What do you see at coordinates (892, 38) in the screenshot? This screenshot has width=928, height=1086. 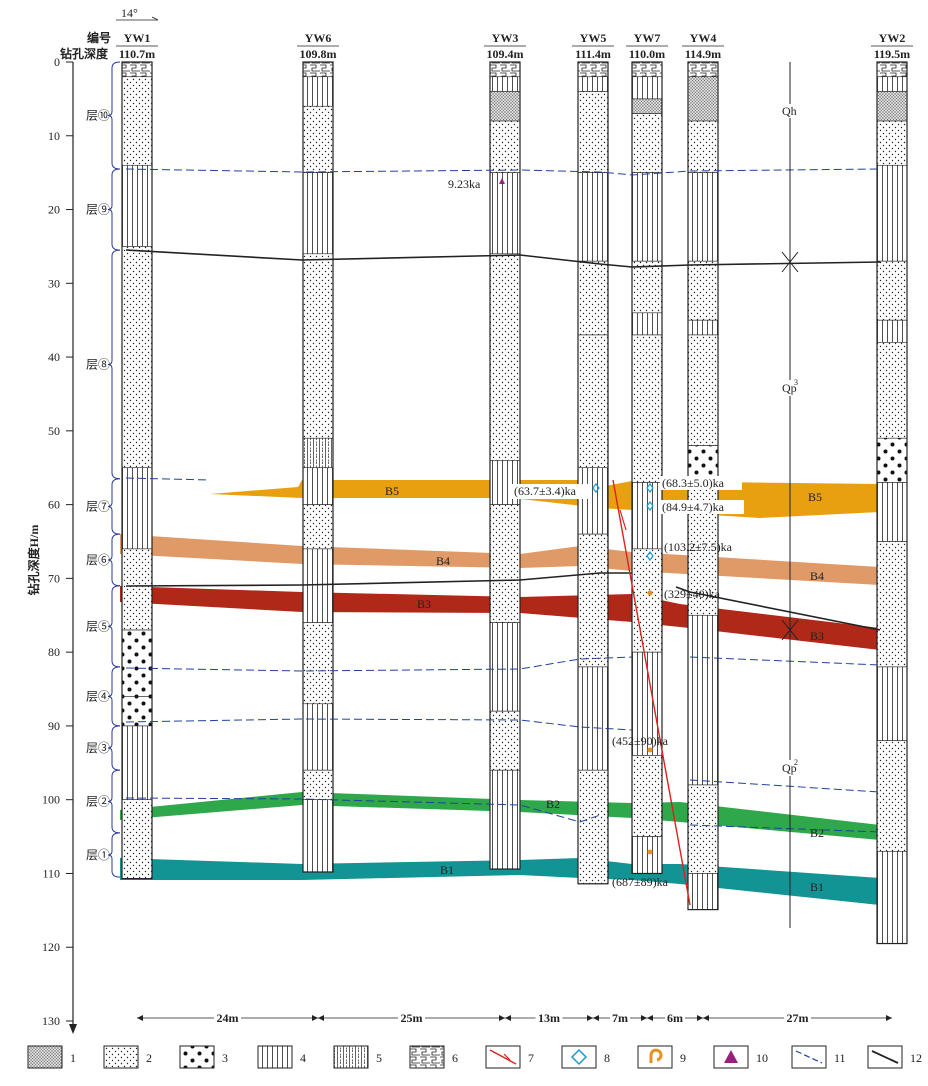 I see `borehole-id-yw2: YW2` at bounding box center [892, 38].